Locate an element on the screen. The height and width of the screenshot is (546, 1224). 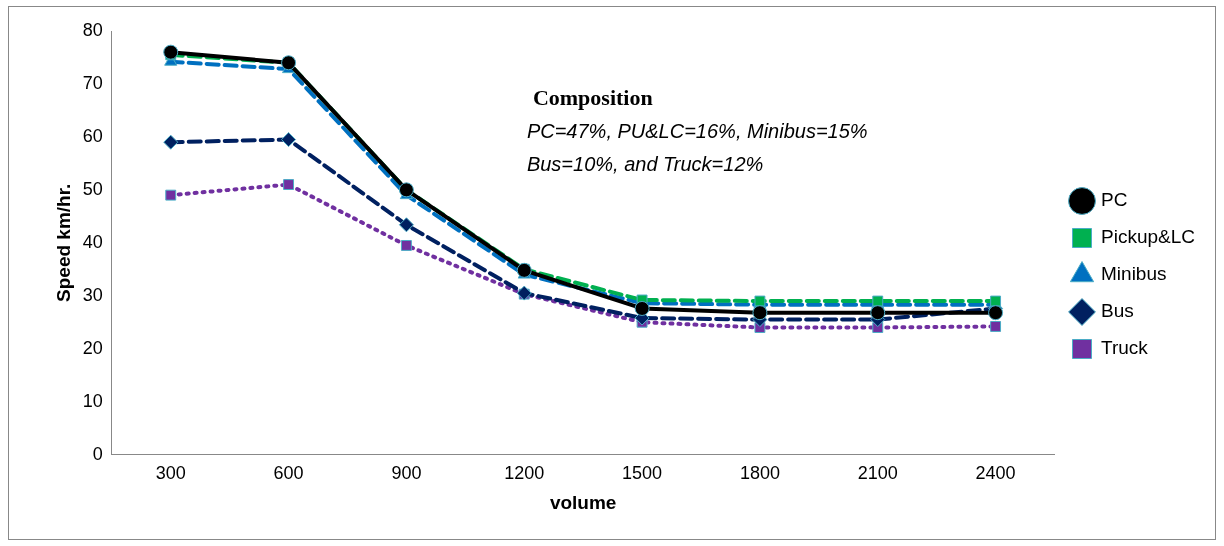
y-tick-label: 80 is located at coordinates (92, 29).